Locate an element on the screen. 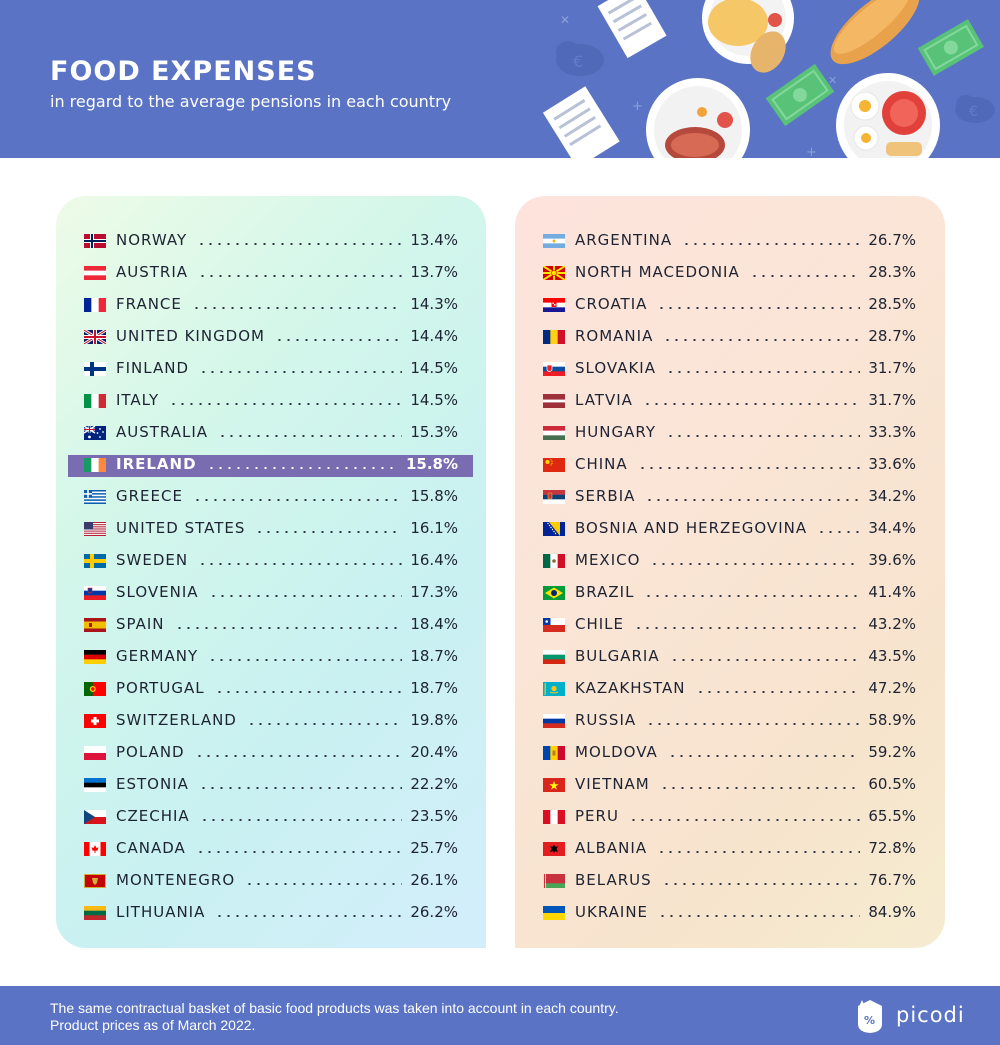 The image size is (1000, 1045). country-value: 16.4% is located at coordinates (434, 560).